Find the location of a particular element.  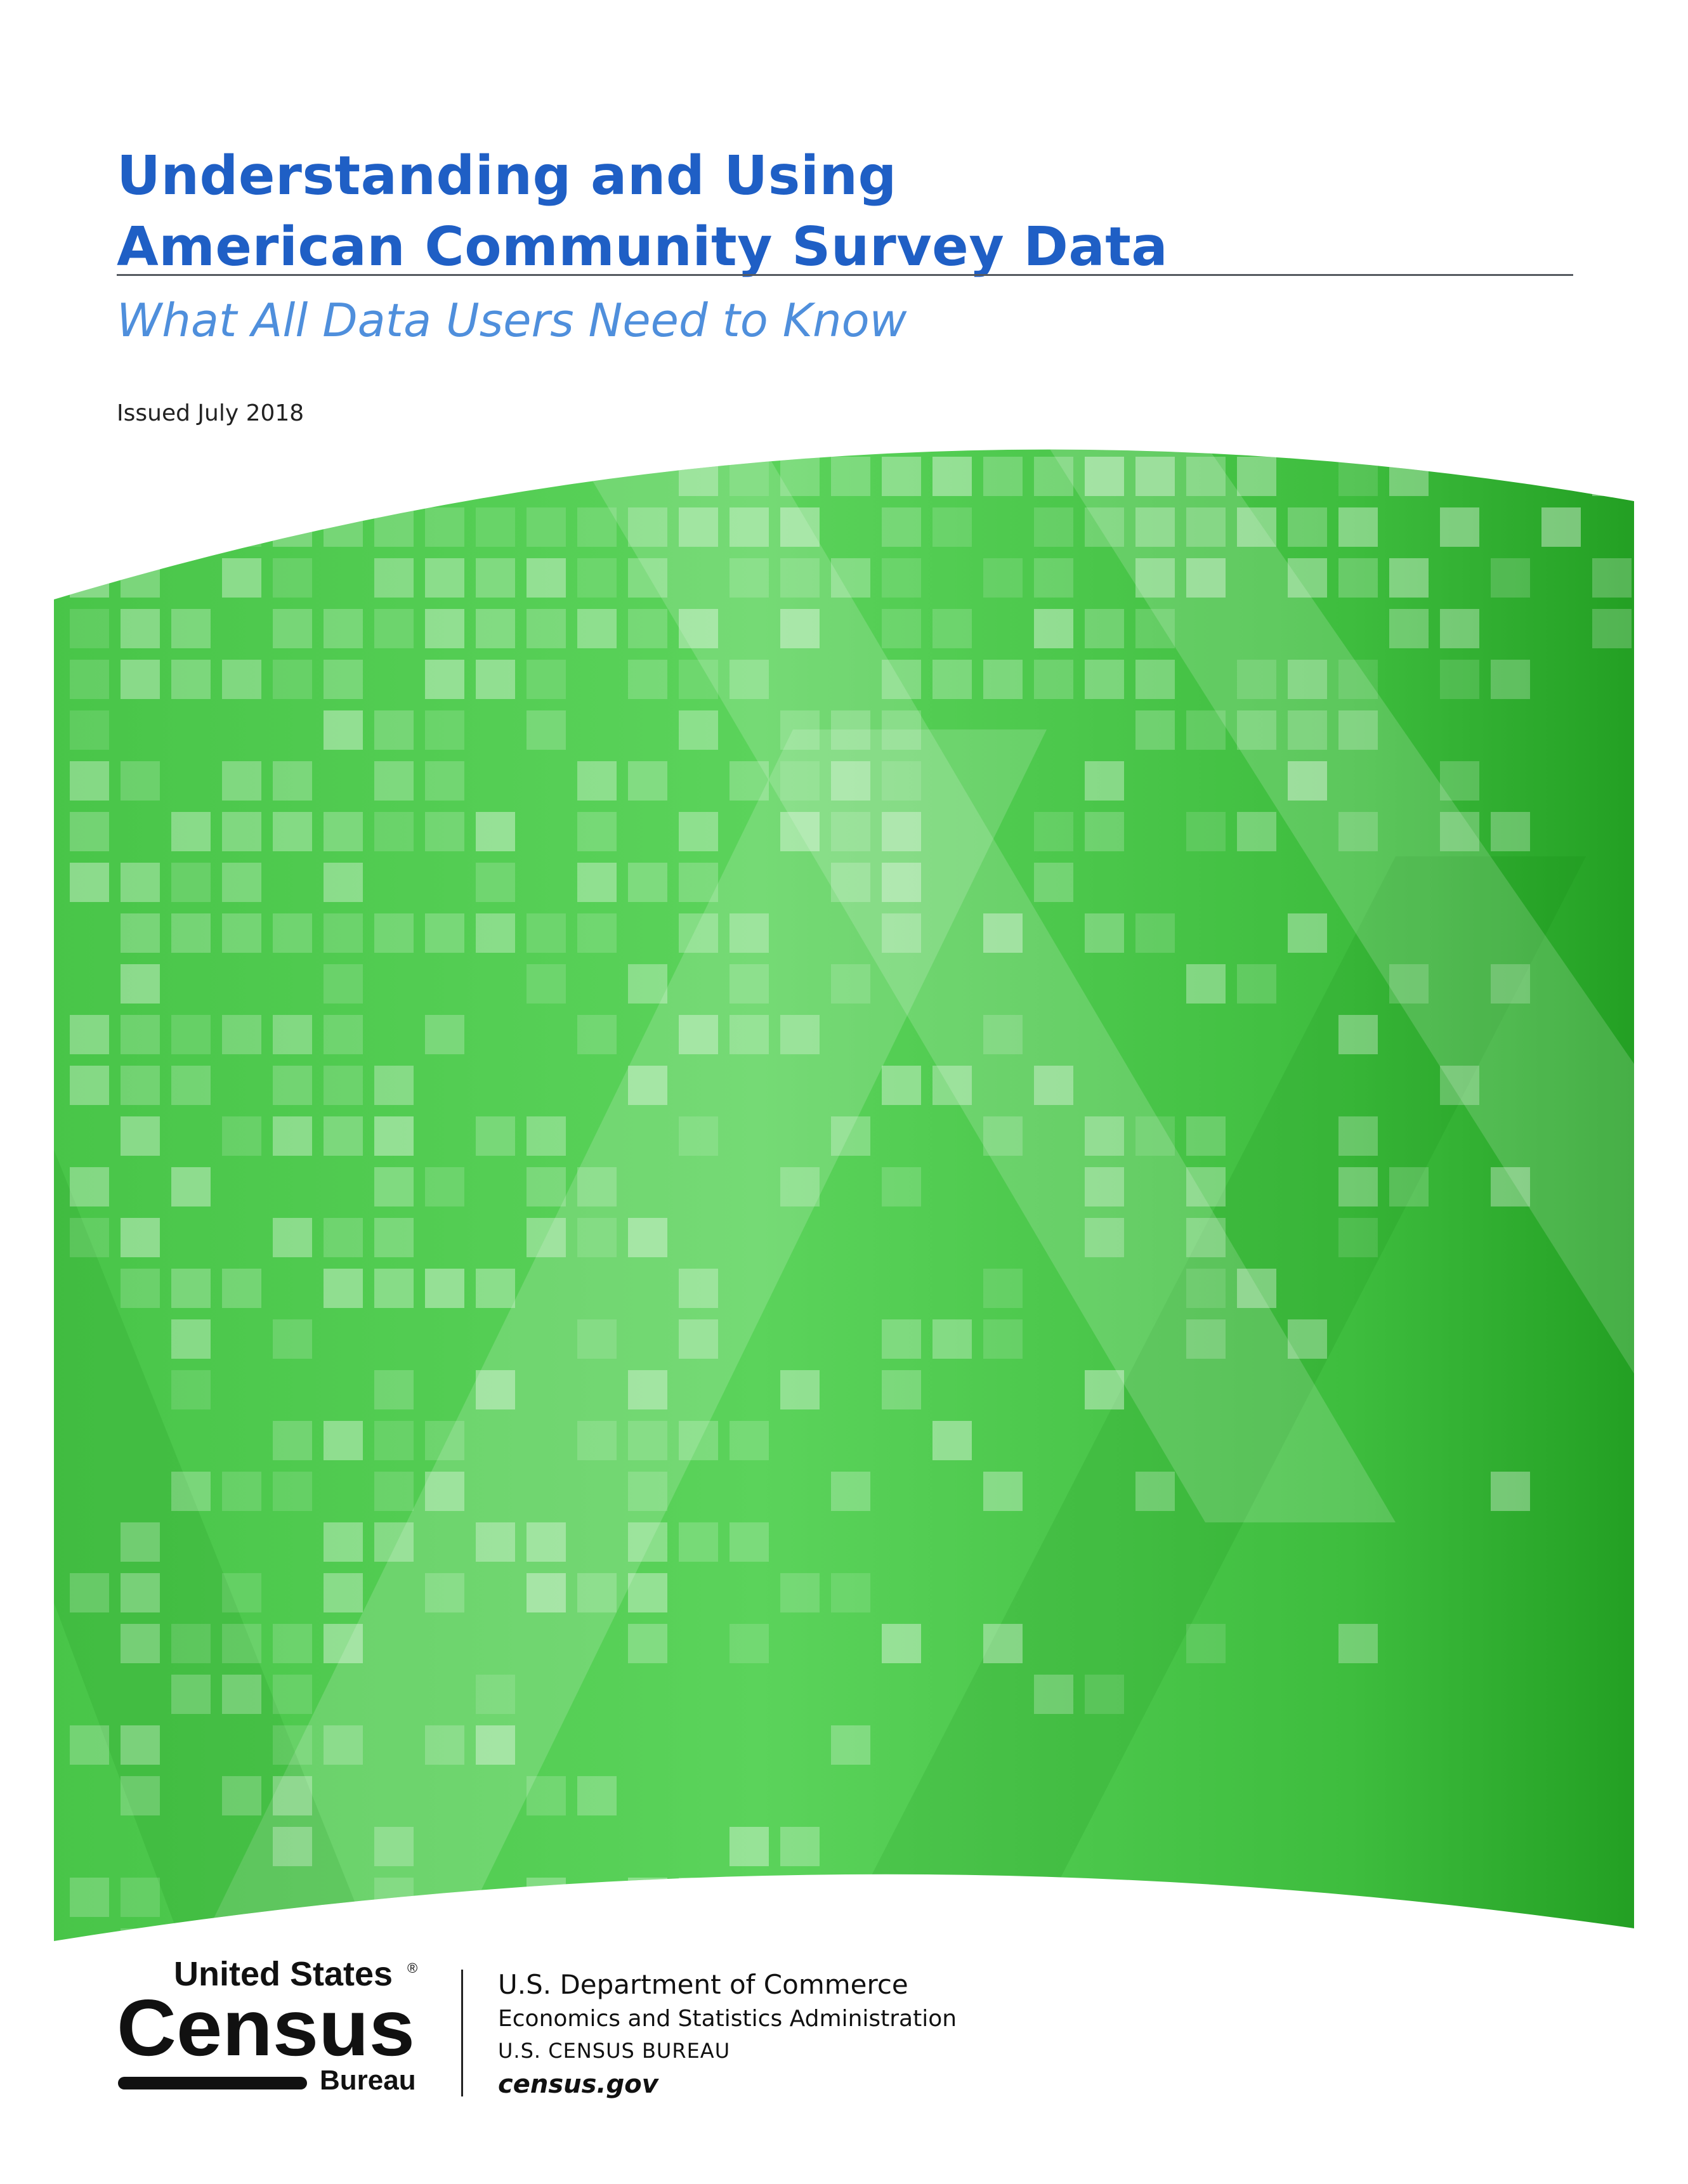

website-link: census.gov is located at coordinates (578, 2084).